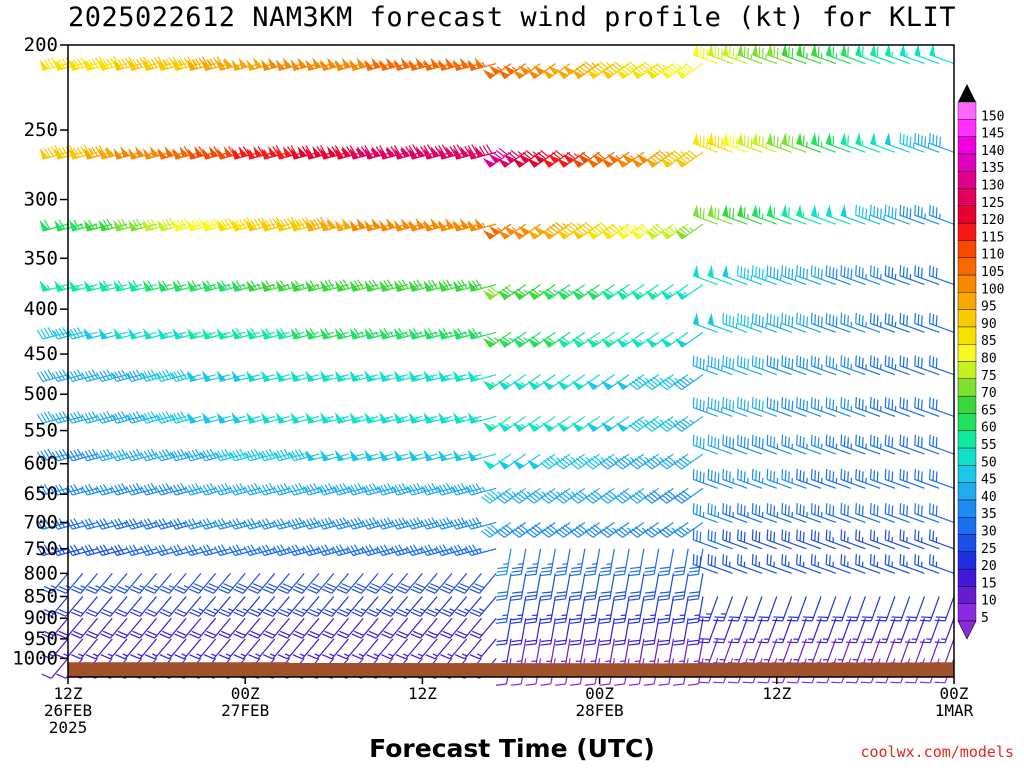 This screenshot has height=768, width=1024. What do you see at coordinates (68, 693) in the screenshot?
I see `x-tick-label: 12Z` at bounding box center [68, 693].